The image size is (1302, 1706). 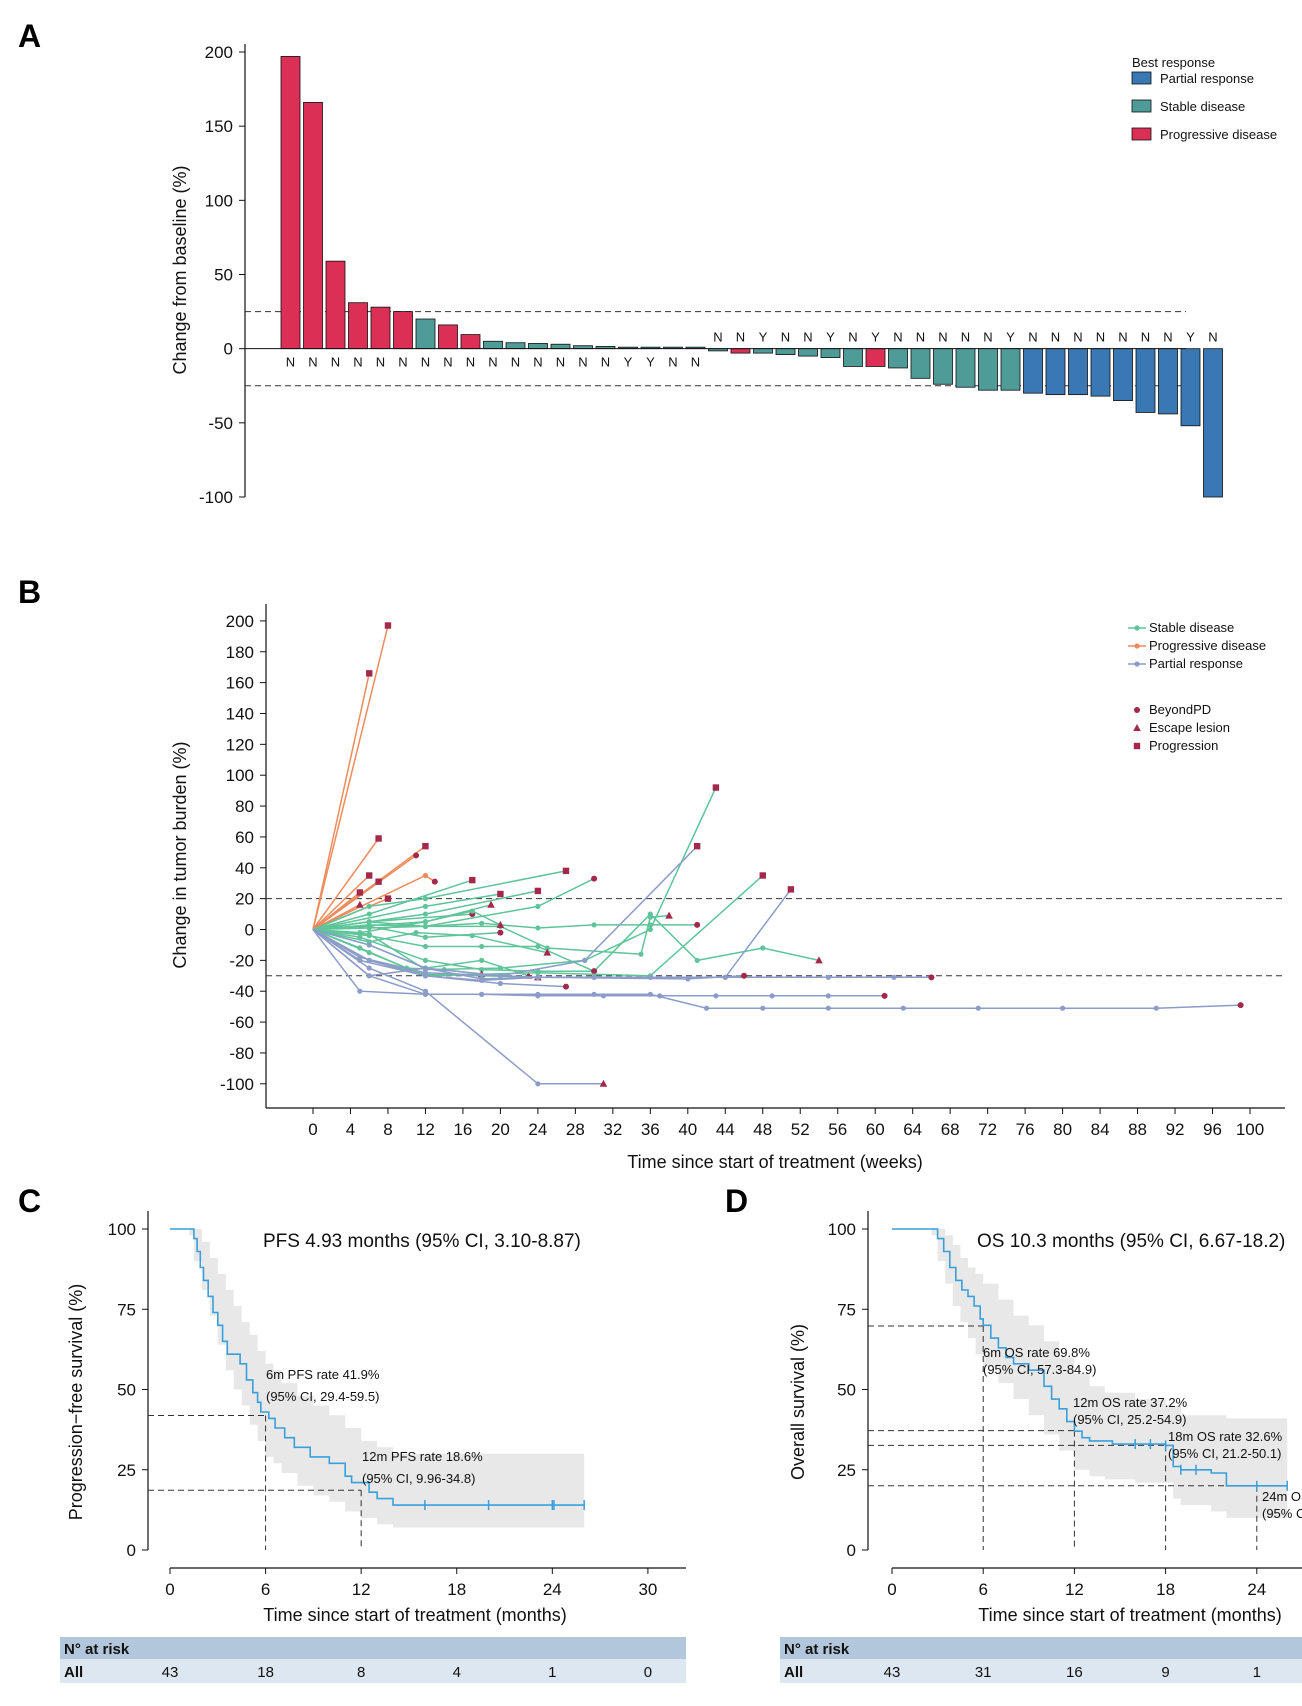 I want to click on spider-ytick-label: 180, so click(x=240, y=652).